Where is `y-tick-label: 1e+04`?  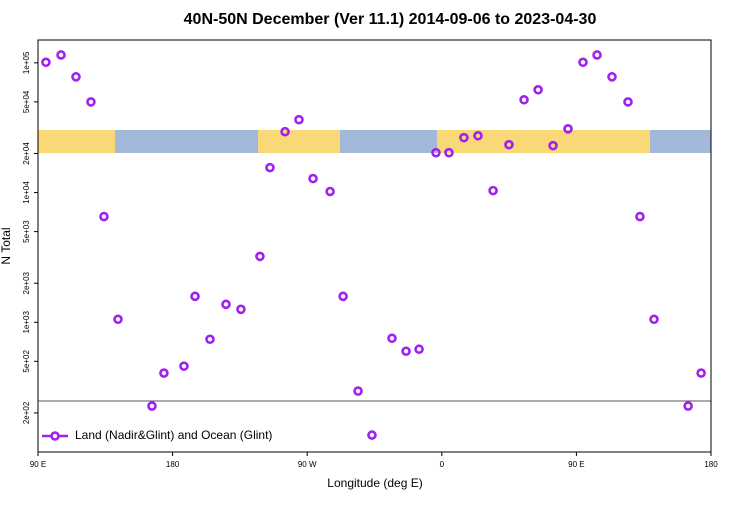
y-tick-label: 1e+04 is located at coordinates (26, 192).